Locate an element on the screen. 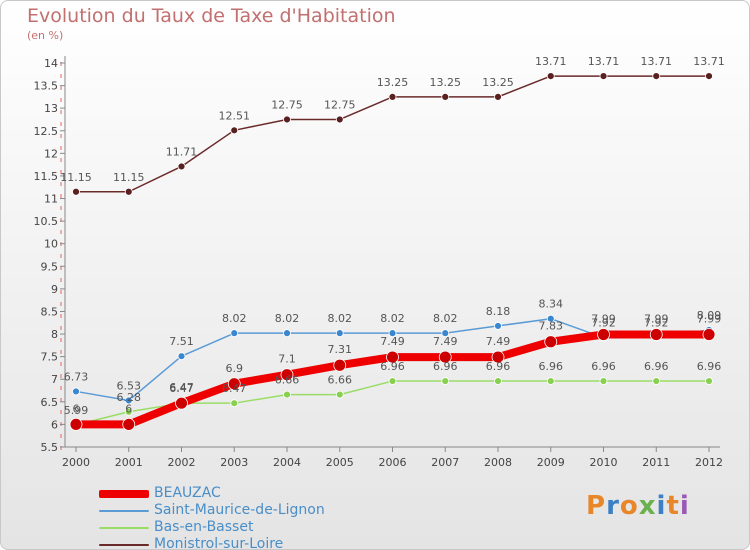  data-label: 8.34 is located at coordinates (551, 304).